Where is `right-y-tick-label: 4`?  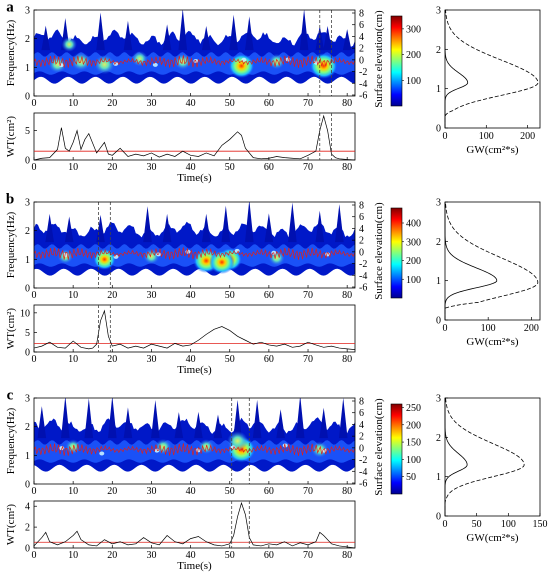
right-y-tick-label: 4 is located at coordinates (361, 37).